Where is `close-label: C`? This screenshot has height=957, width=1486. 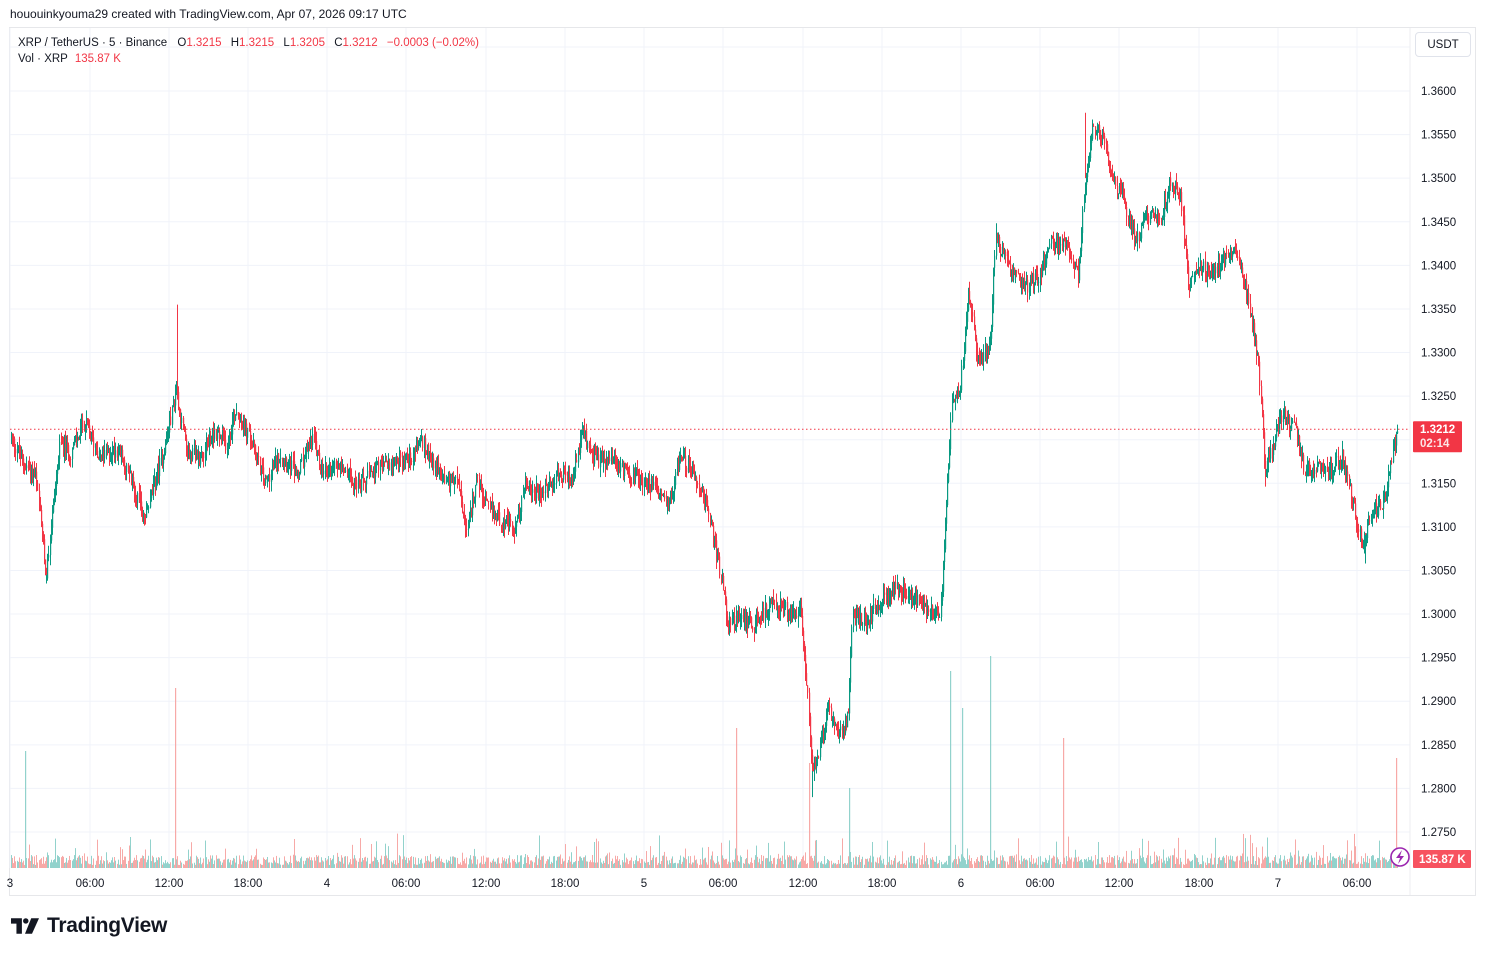 close-label: C is located at coordinates (338, 43).